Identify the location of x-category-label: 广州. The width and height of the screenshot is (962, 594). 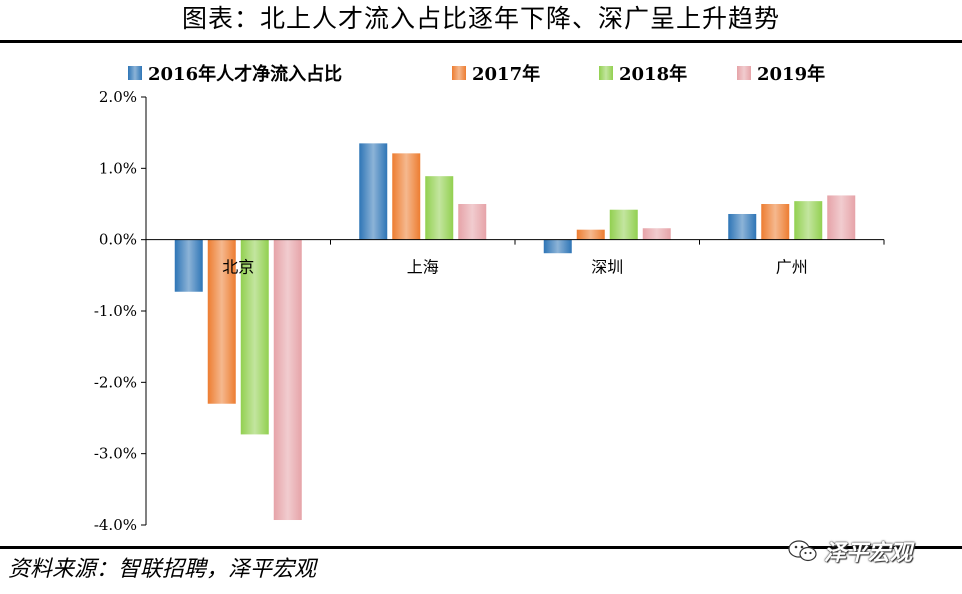
(792, 267).